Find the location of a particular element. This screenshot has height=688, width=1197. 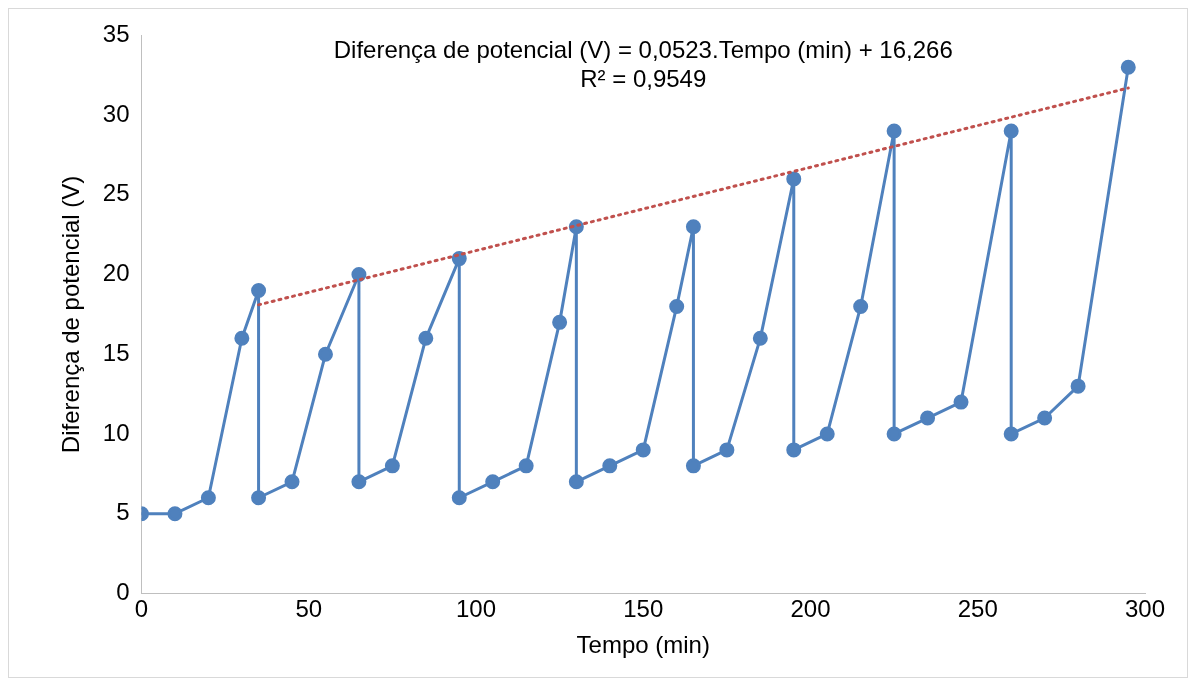

x-tick-label: 100 is located at coordinates (476, 609).